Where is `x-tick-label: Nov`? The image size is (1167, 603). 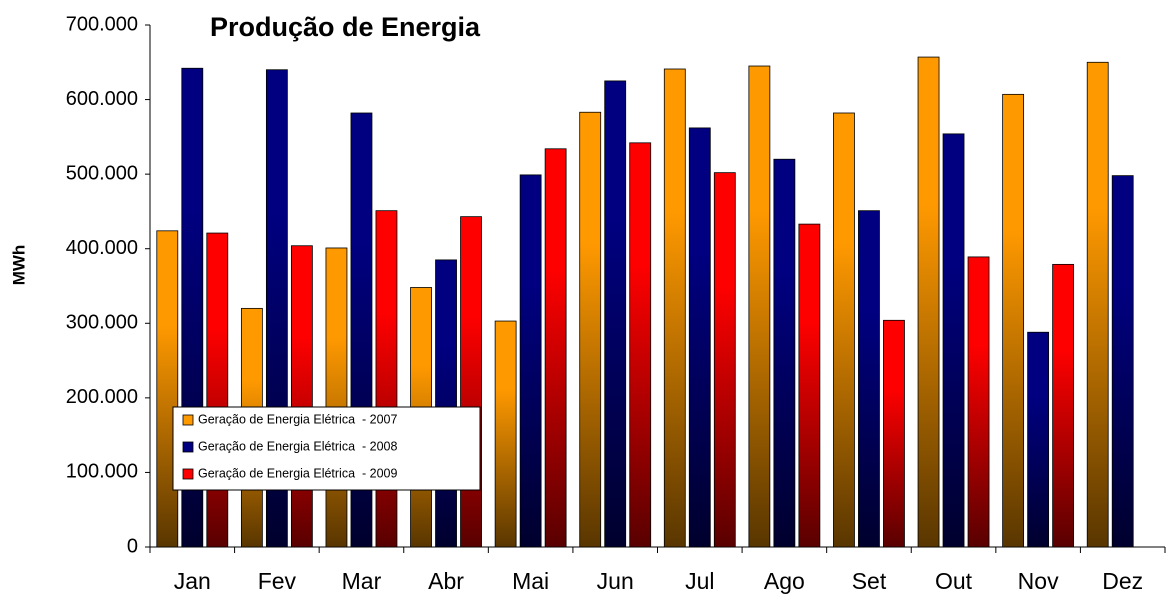 x-tick-label: Nov is located at coordinates (1038, 581).